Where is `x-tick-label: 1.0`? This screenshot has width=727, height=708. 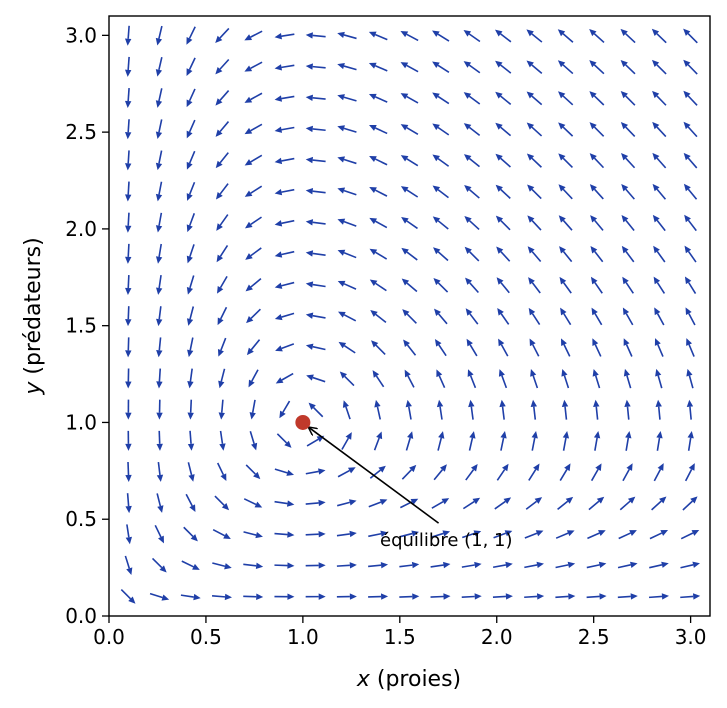 x-tick-label: 1.0 is located at coordinates (303, 637).